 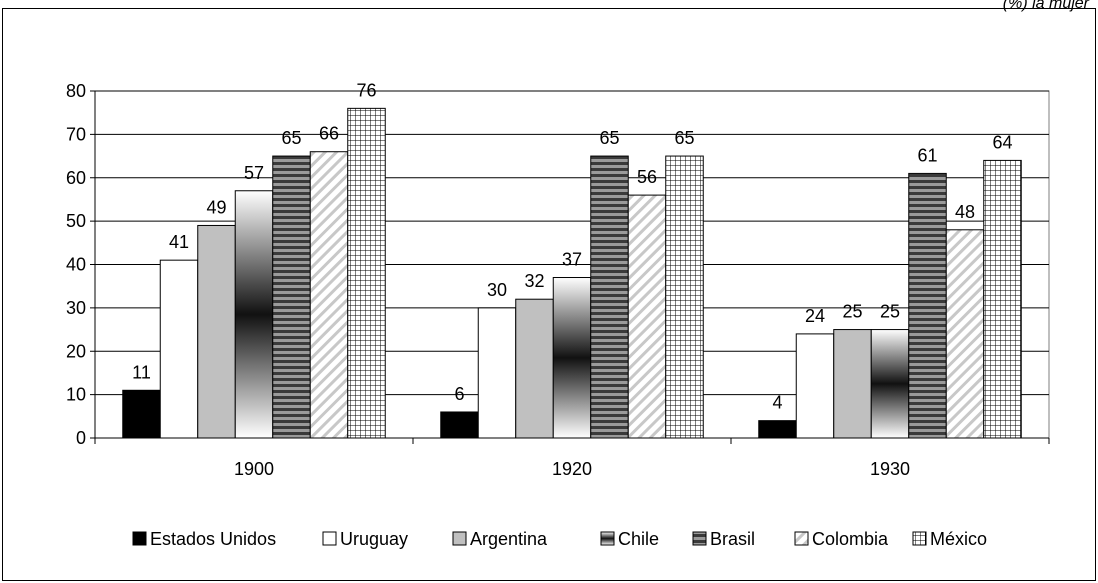 What do you see at coordinates (1002, 299) in the screenshot?
I see `bar-méxico-1930` at bounding box center [1002, 299].